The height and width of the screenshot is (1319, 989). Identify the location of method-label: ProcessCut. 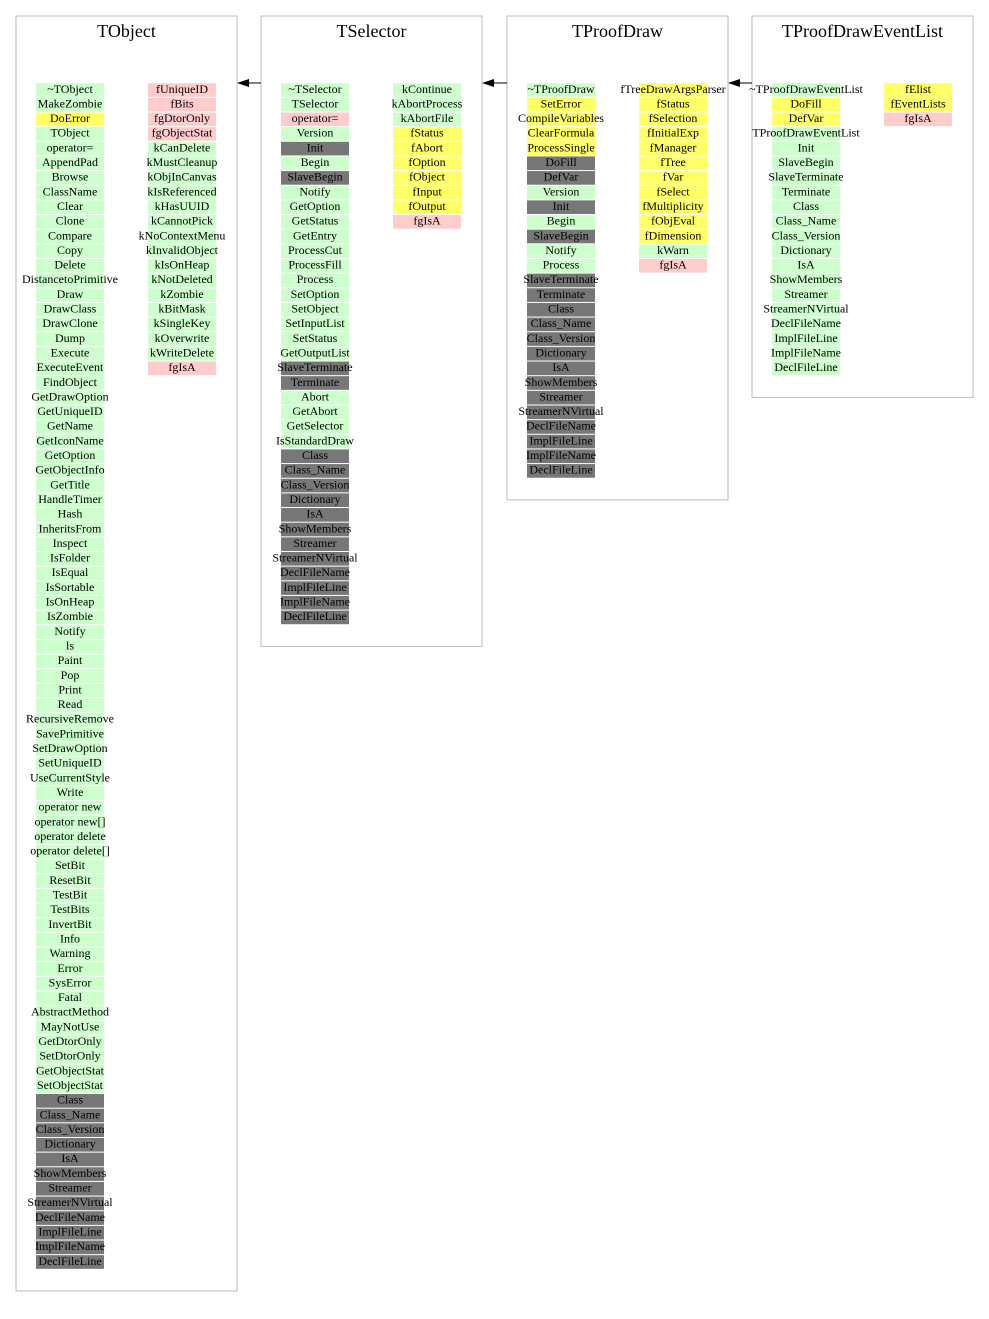
(315, 250).